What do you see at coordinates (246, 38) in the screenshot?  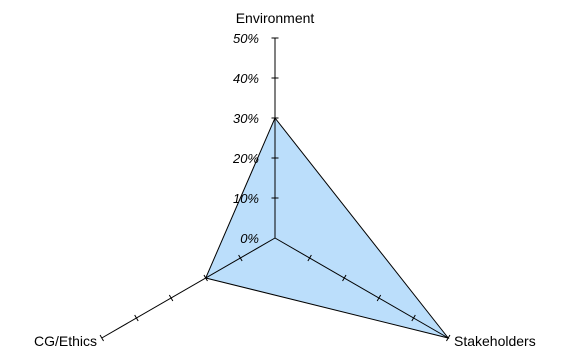 I see `radial-tick-label-50: 50%` at bounding box center [246, 38].